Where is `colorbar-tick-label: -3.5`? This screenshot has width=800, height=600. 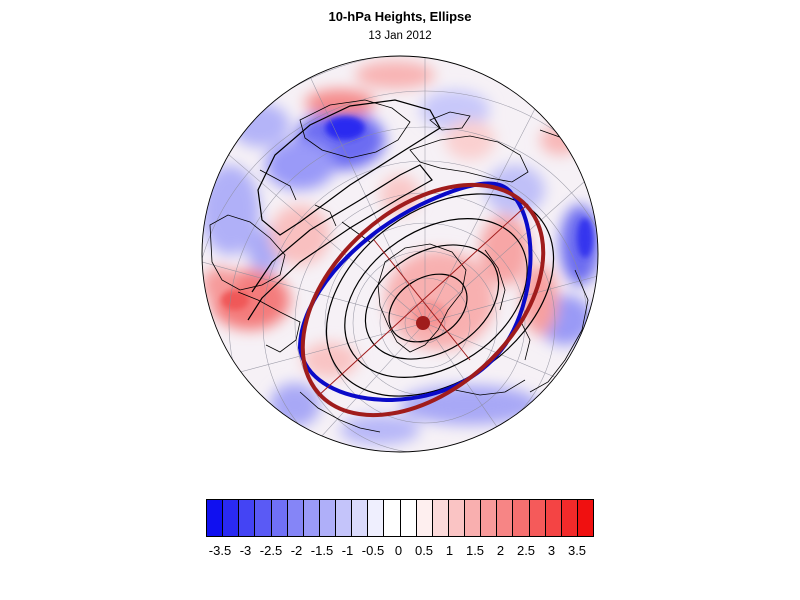
colorbar-tick-label: -3.5 is located at coordinates (220, 550).